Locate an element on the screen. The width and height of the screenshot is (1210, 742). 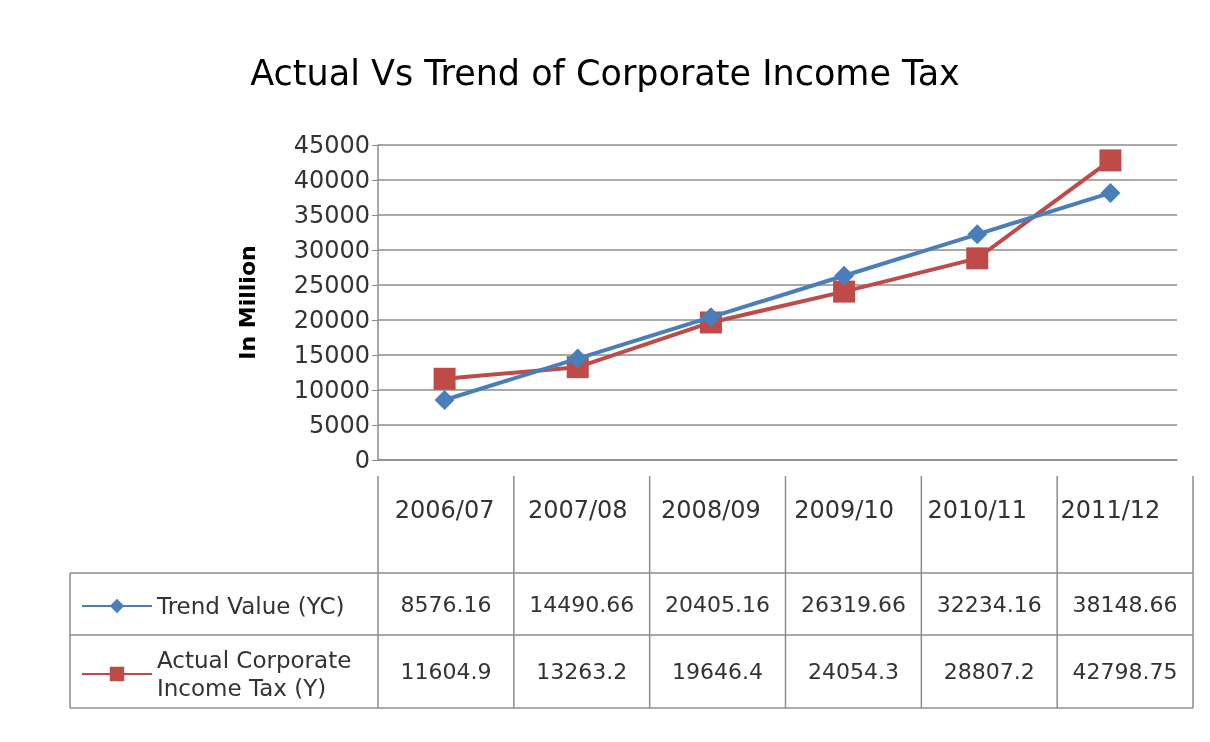
y-tick-label: 25000 is located at coordinates (331, 285).